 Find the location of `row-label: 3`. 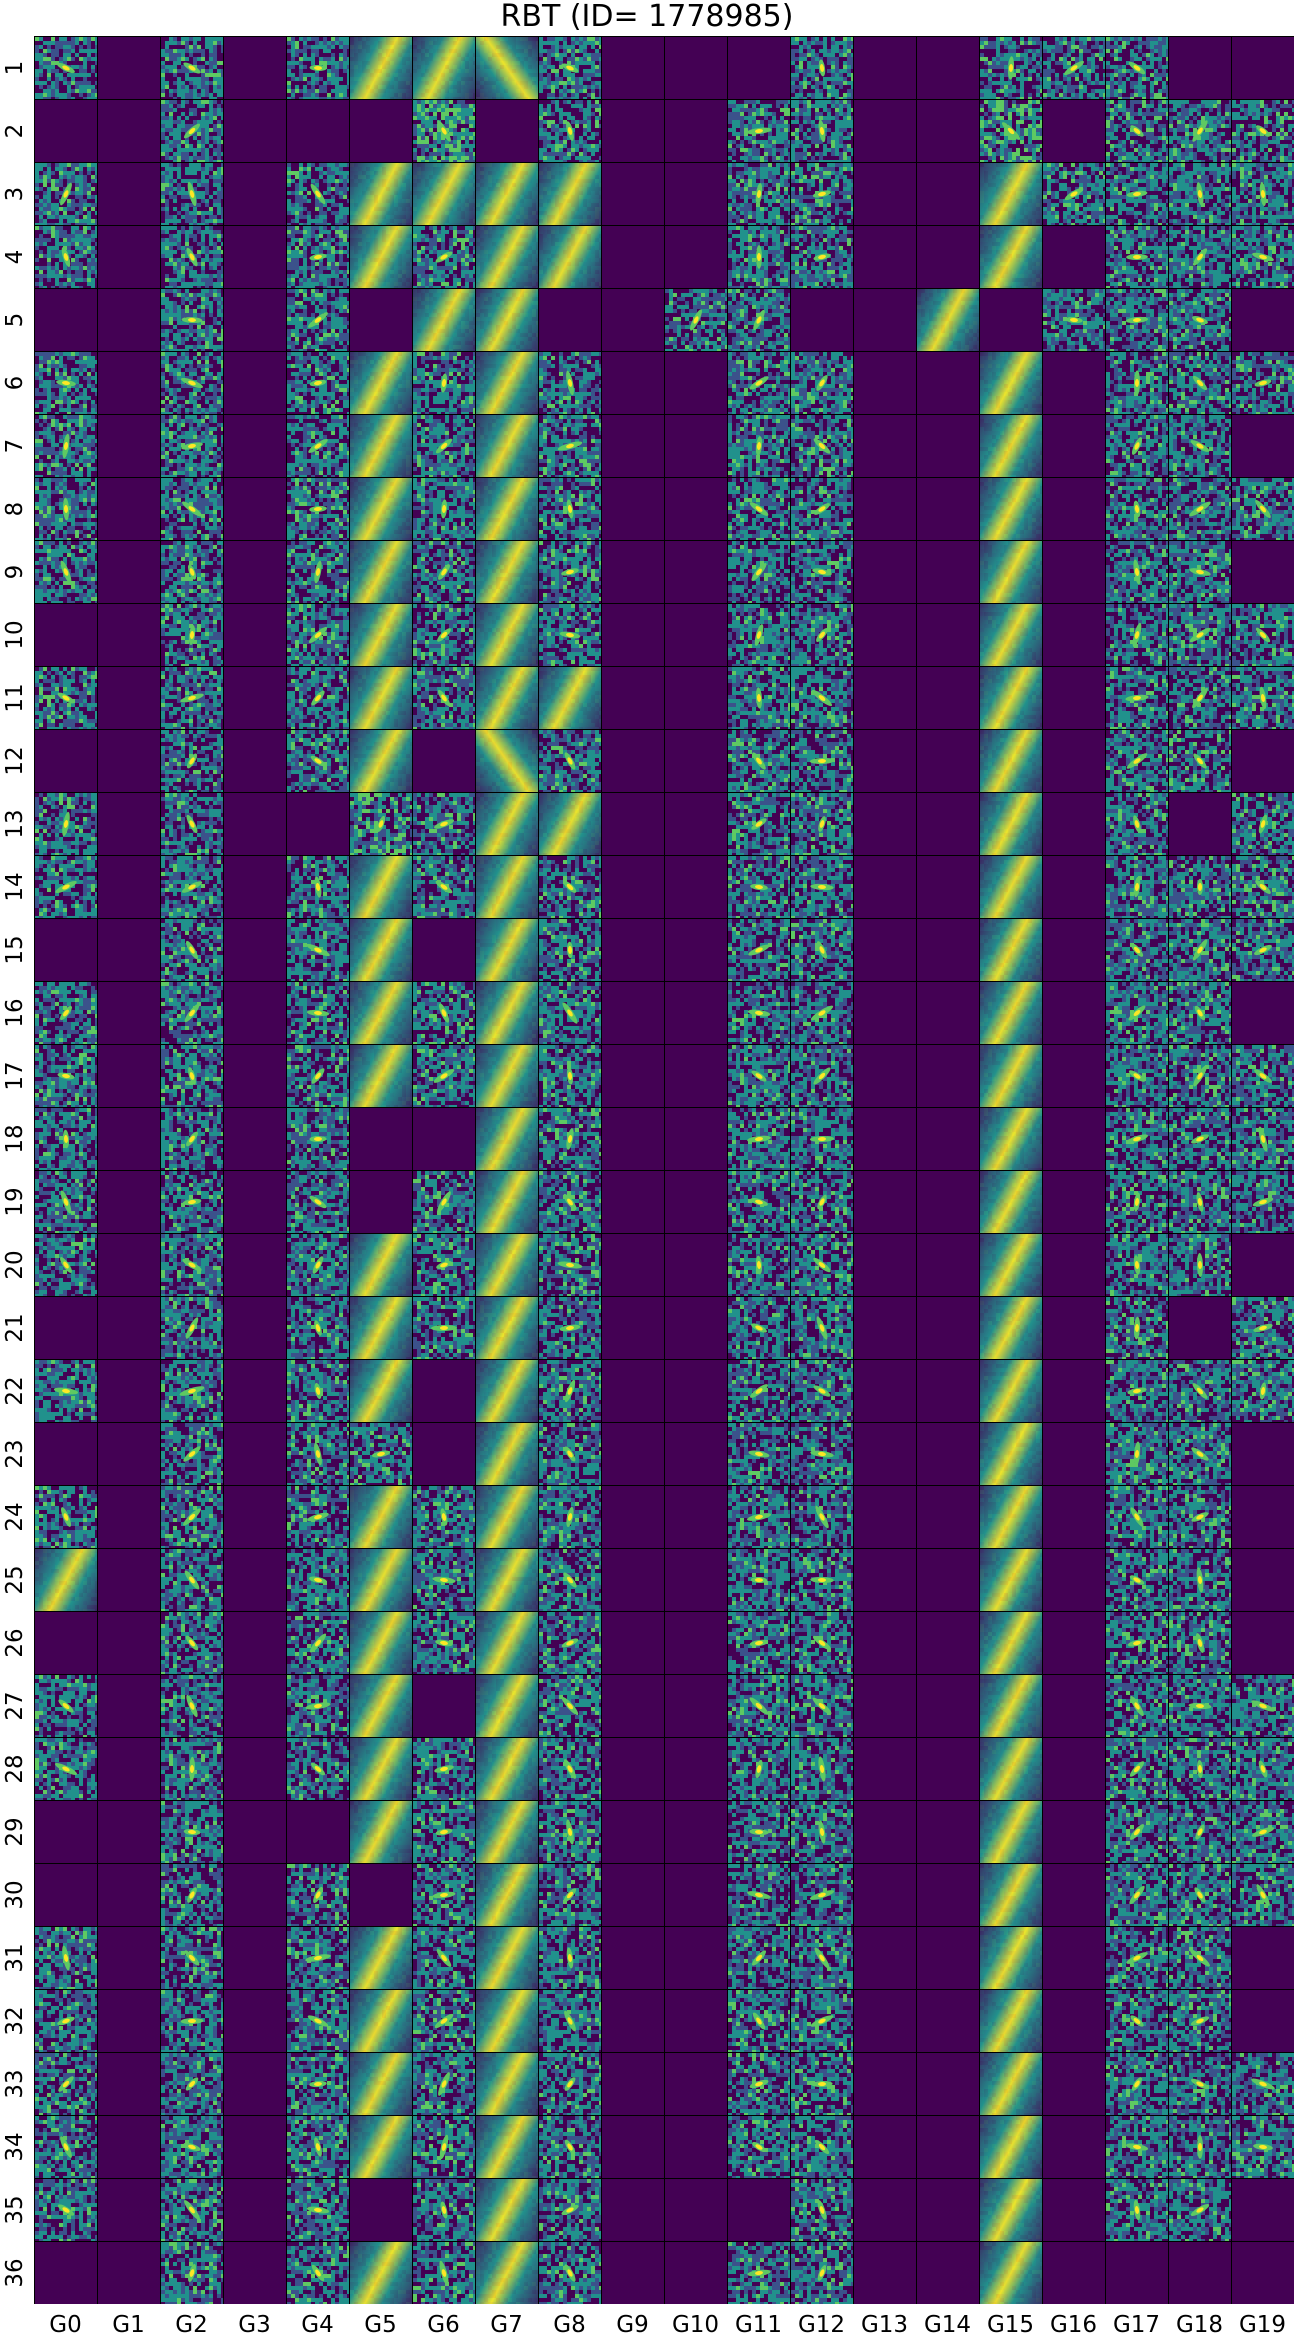

row-label: 3 is located at coordinates (15, 193).